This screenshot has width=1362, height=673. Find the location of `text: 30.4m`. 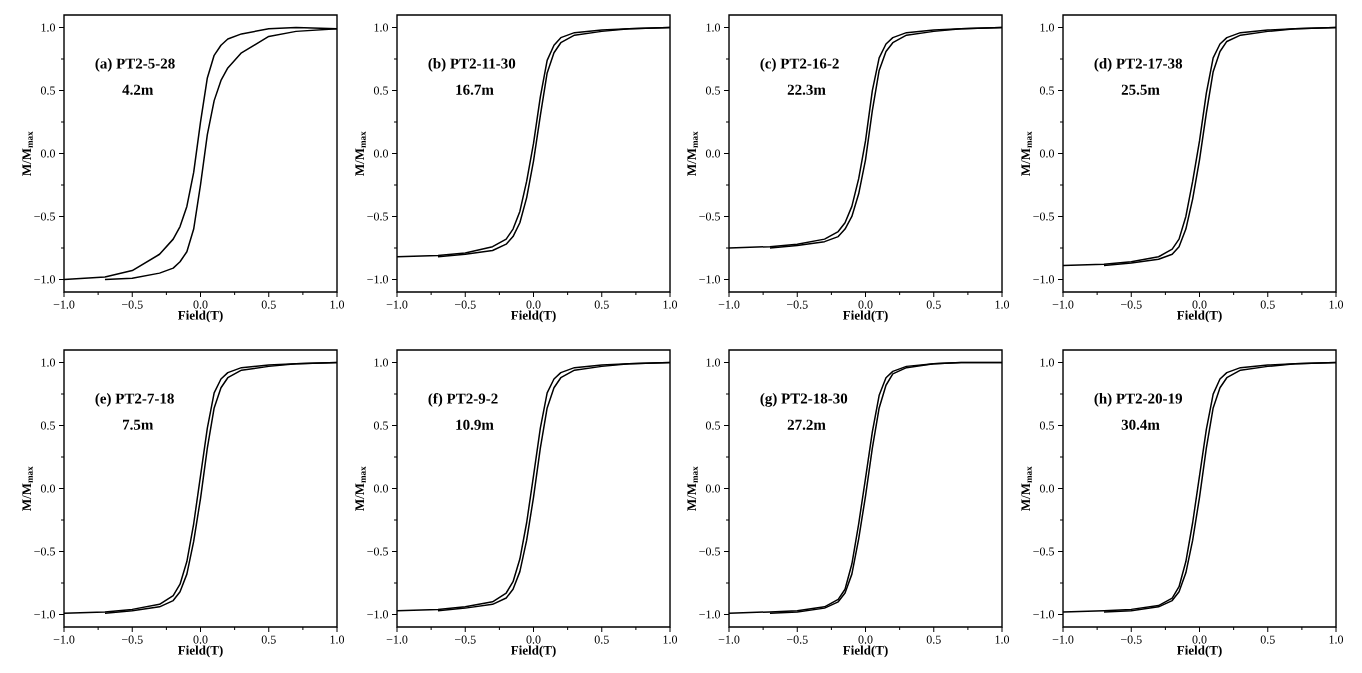

text: 30.4m is located at coordinates (1140, 424).